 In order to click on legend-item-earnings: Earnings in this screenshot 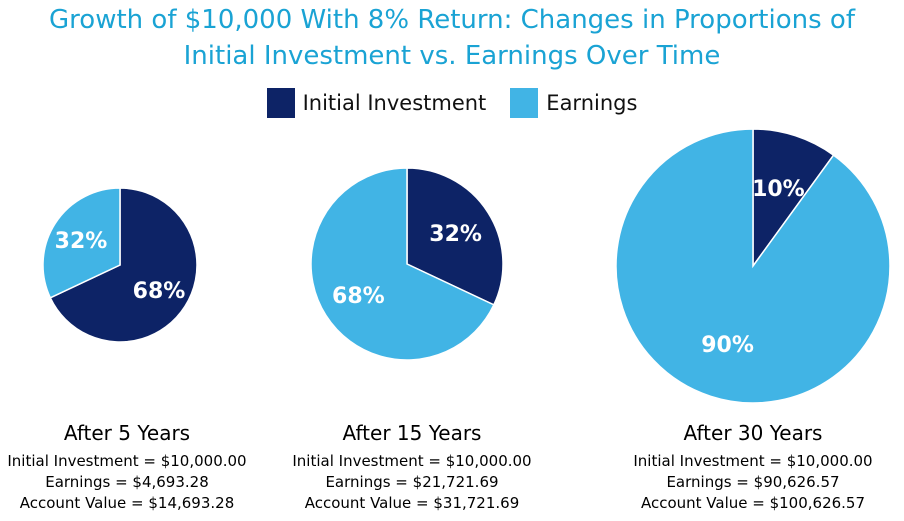, I will do `click(573, 103)`.